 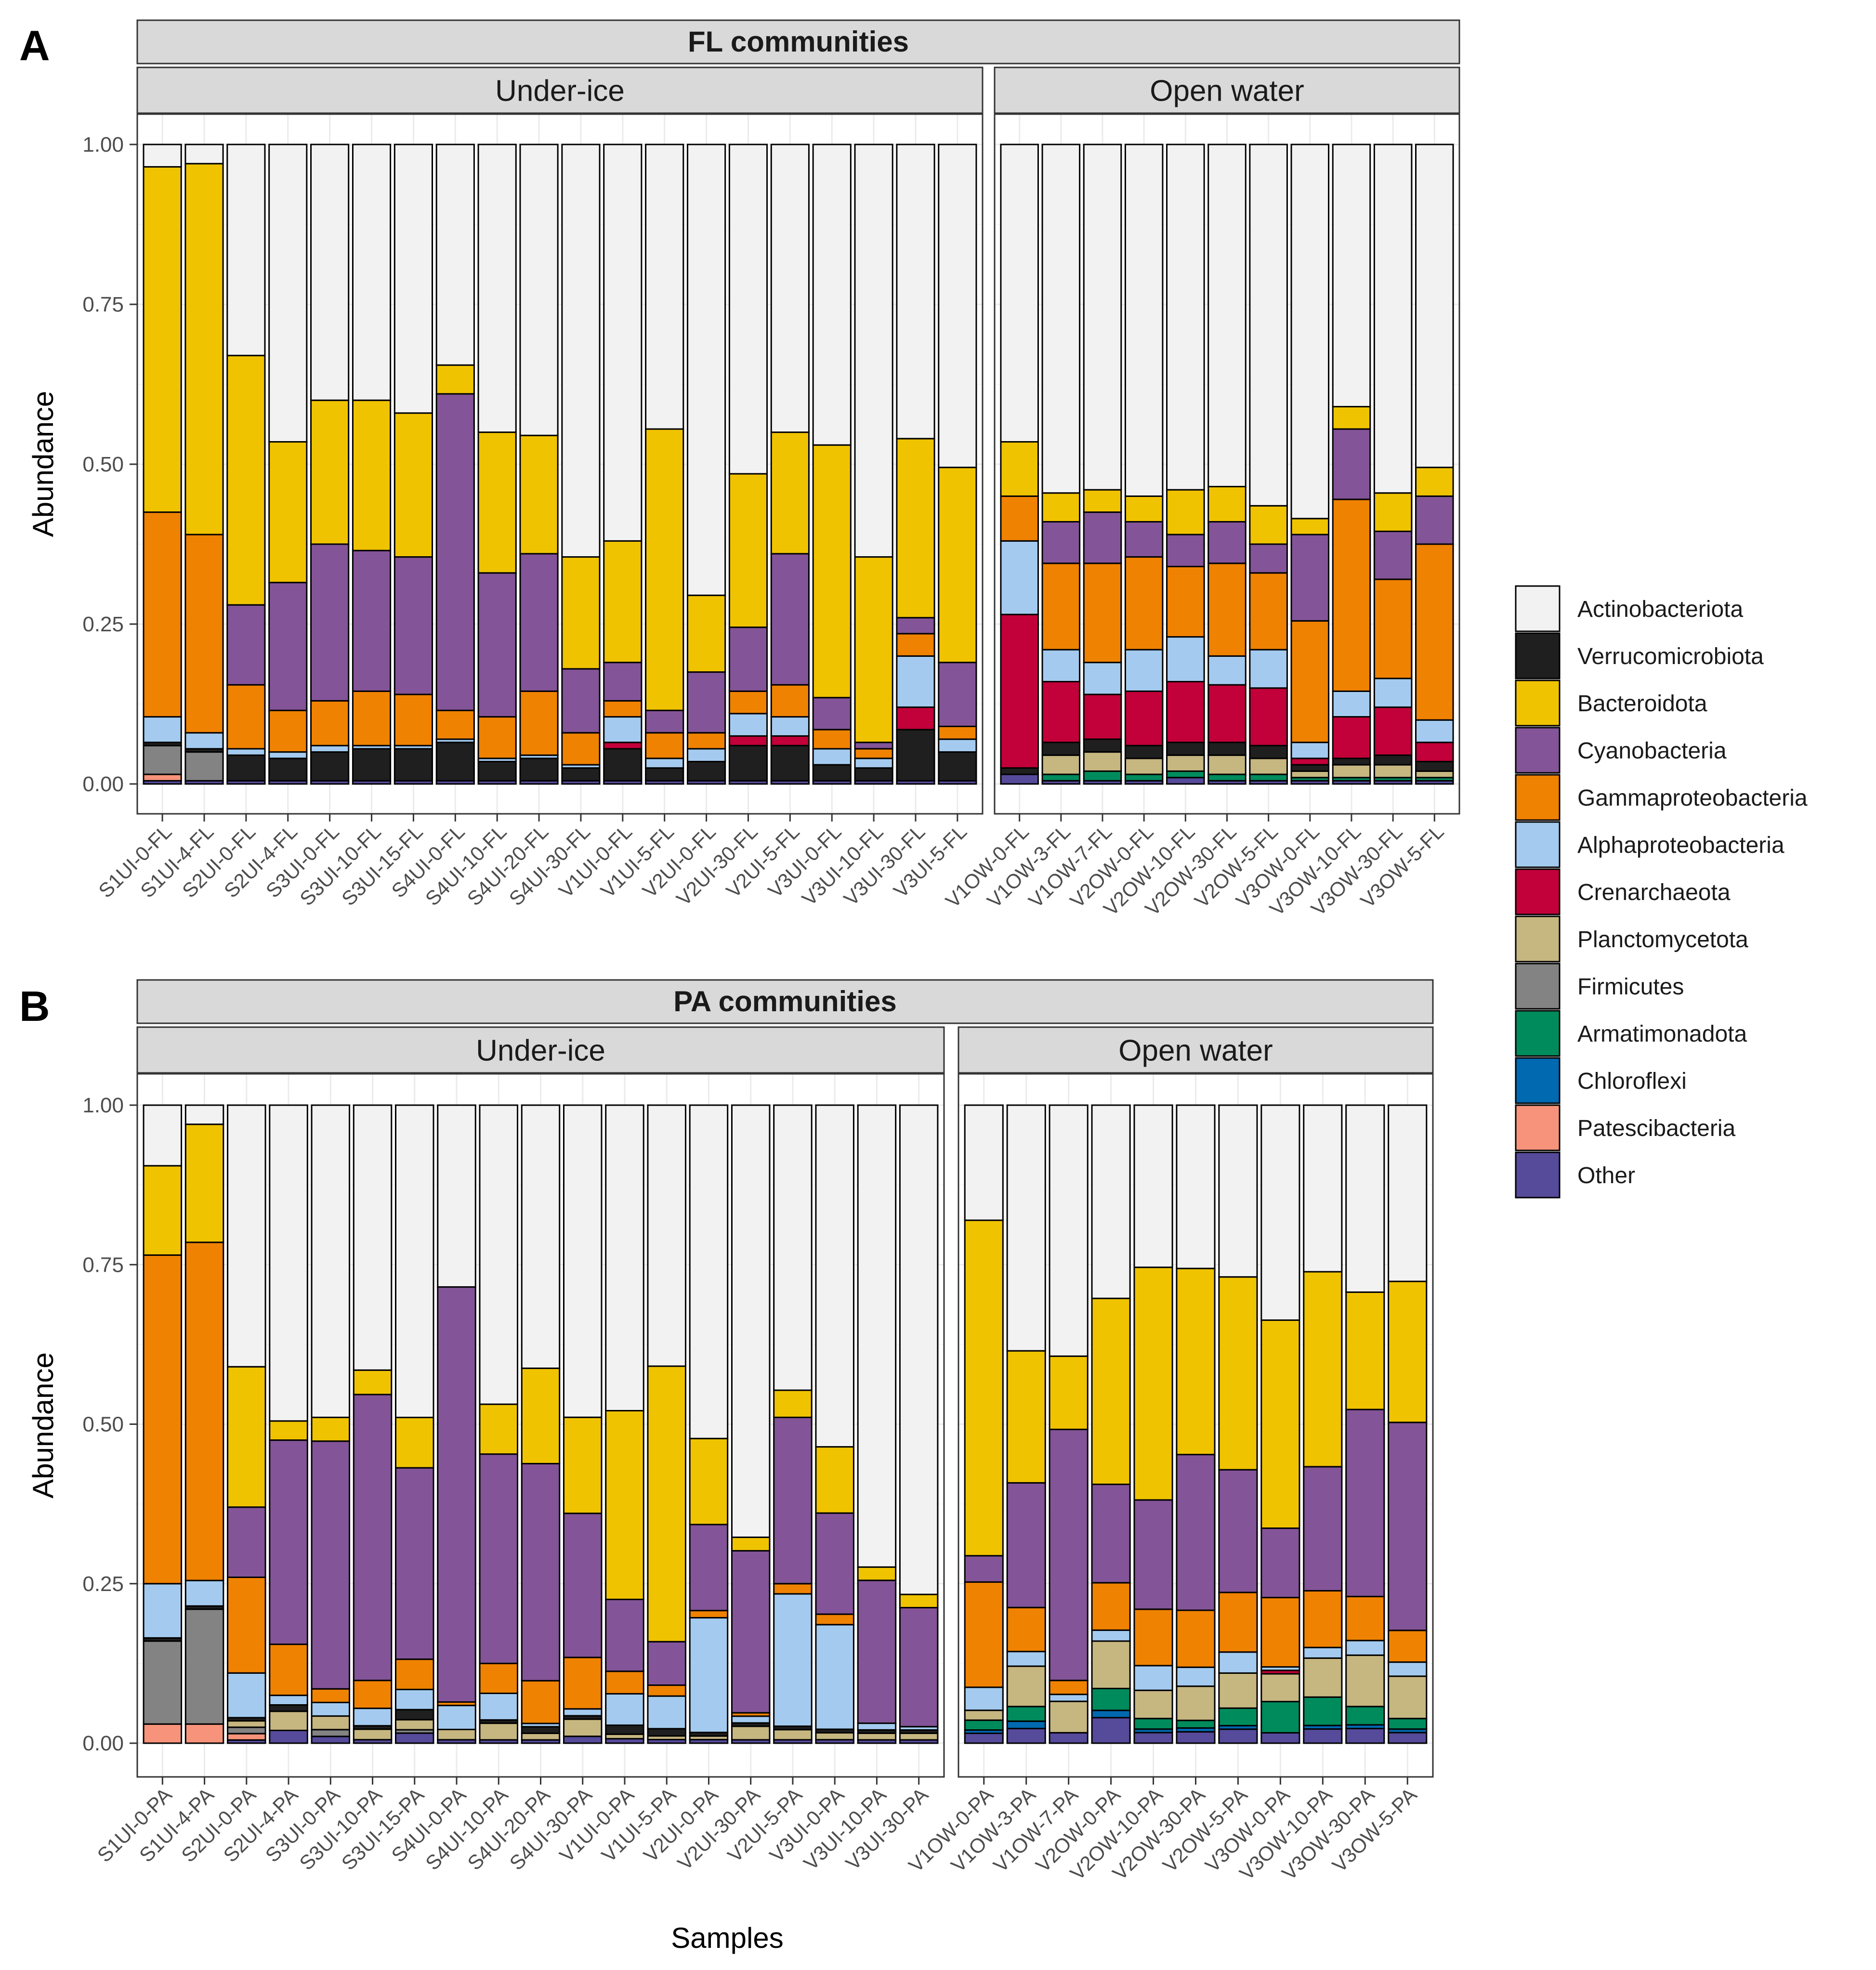 What do you see at coordinates (560, 92) in the screenshot?
I see `facet-label: Under-ice` at bounding box center [560, 92].